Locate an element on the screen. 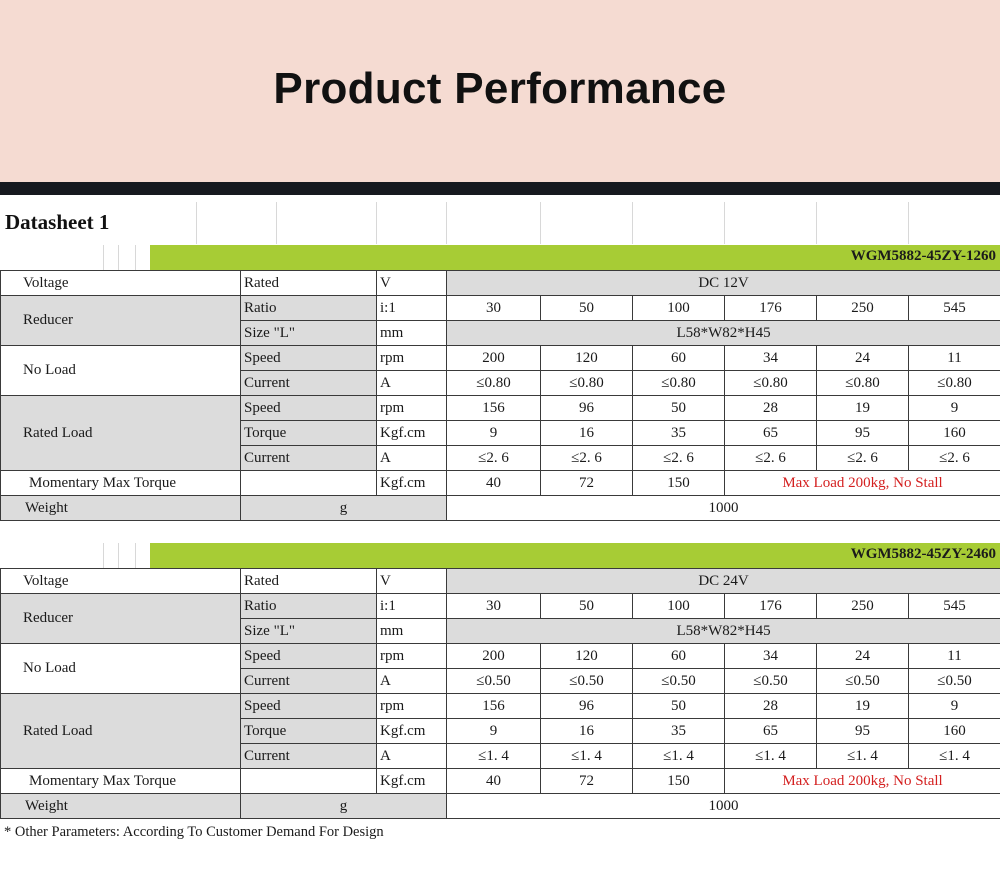 Image resolution: width=1000 pixels, height=880 pixels. sheet-title: Datasheet 1 is located at coordinates (57, 222).